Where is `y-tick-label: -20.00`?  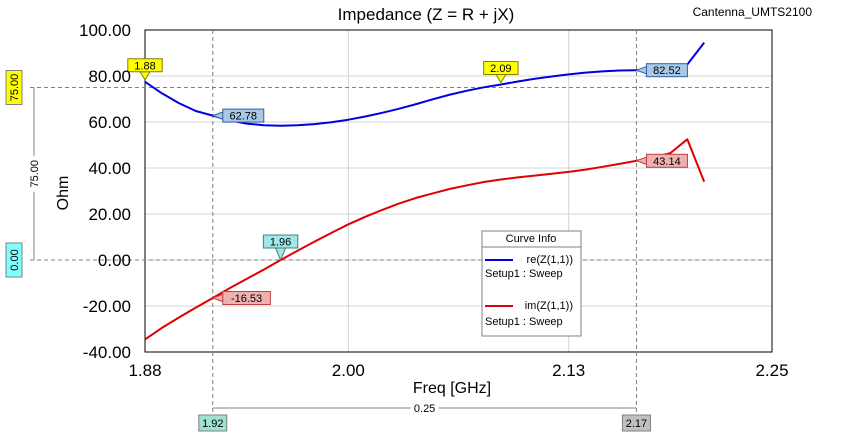 y-tick-label: -20.00 is located at coordinates (107, 306).